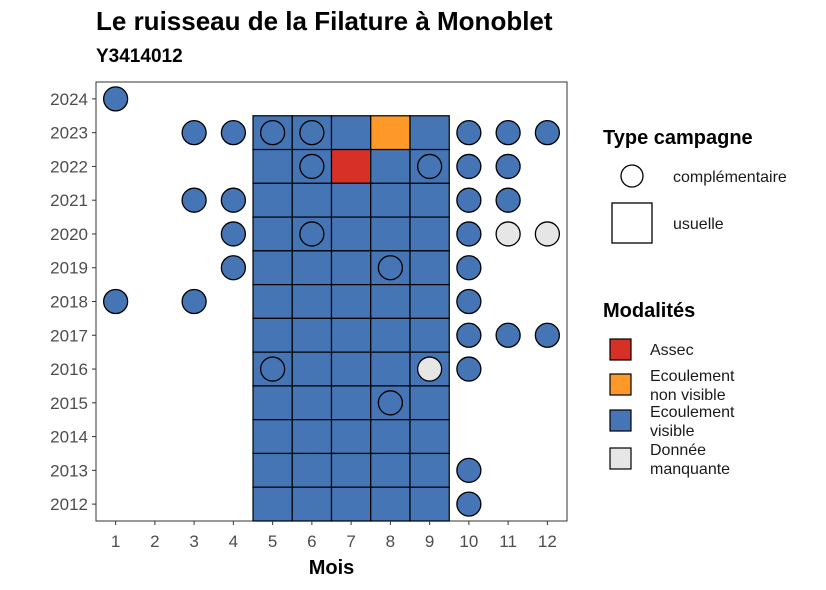 This screenshot has height=590, width=826. Describe the element at coordinates (69, 234) in the screenshot. I see `y-tick-label: 2020` at that location.